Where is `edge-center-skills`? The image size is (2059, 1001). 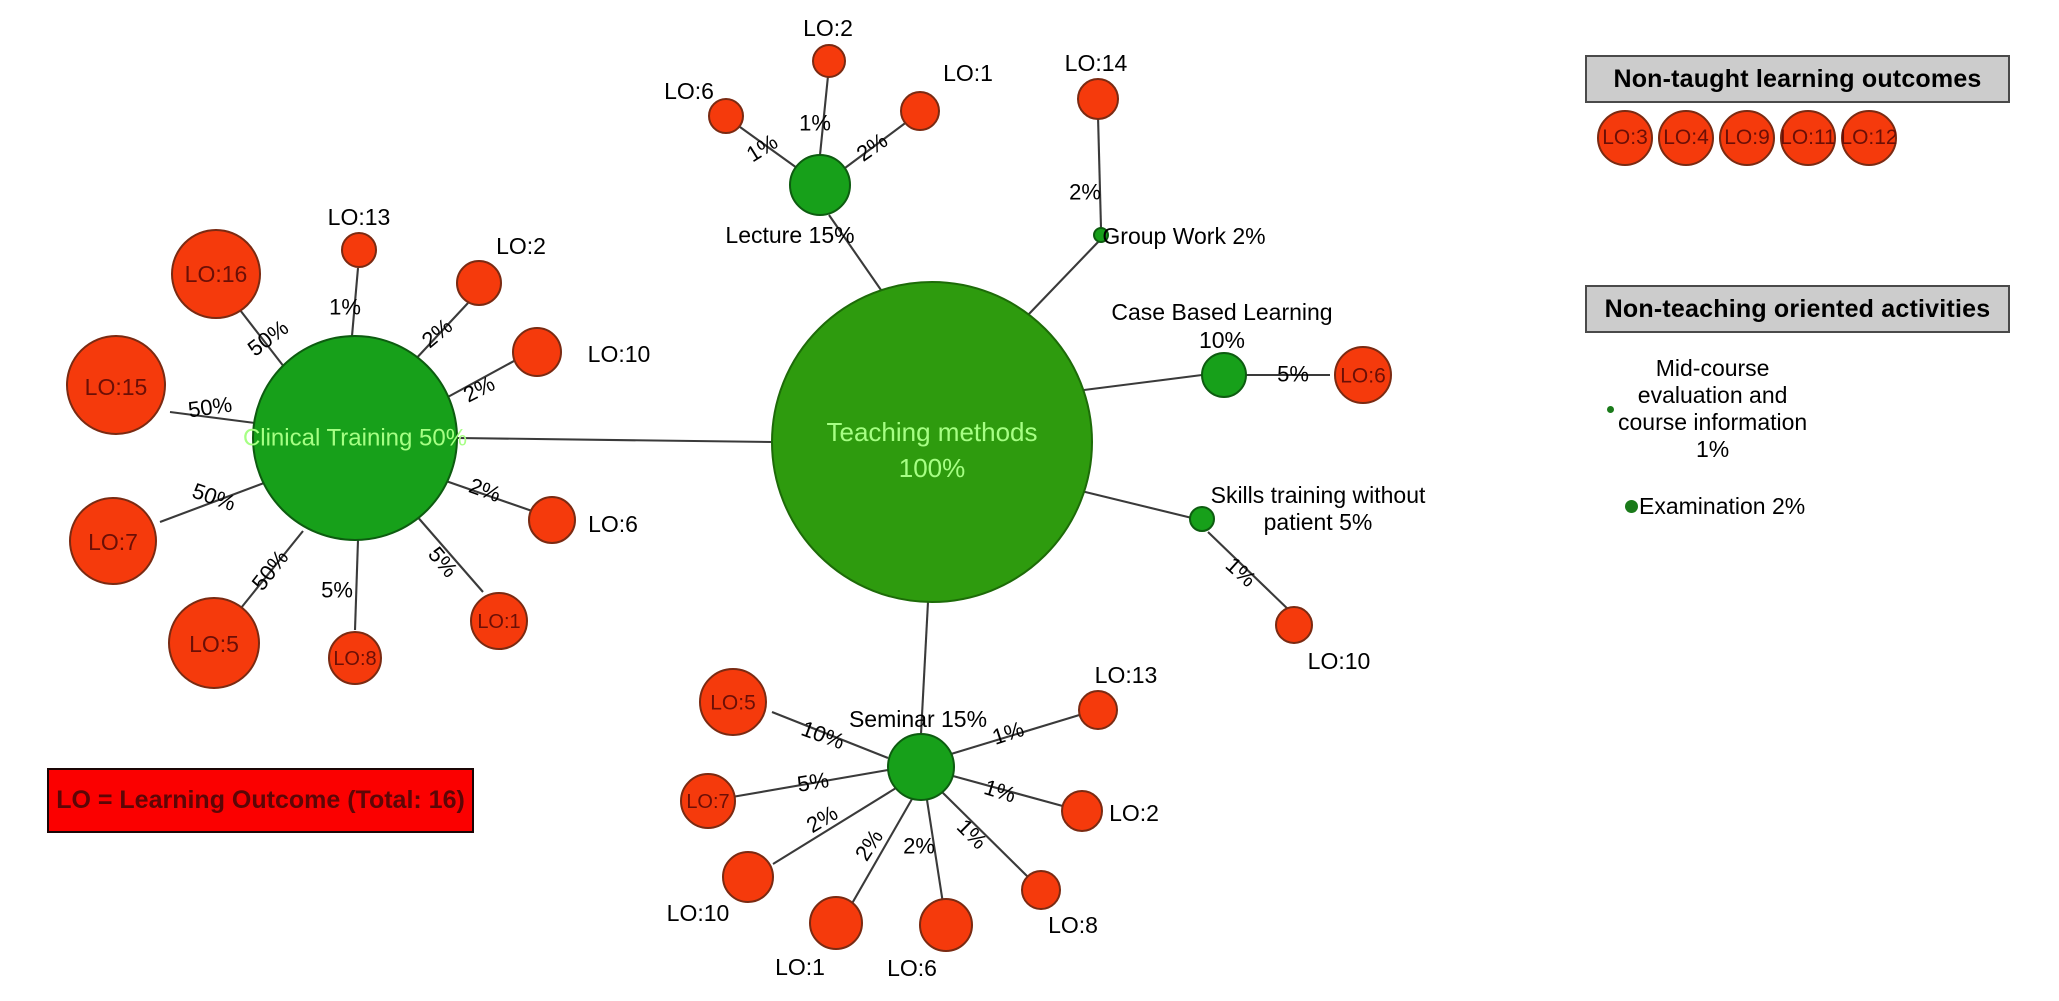
edge-center-skills is located at coordinates (1132, 503).